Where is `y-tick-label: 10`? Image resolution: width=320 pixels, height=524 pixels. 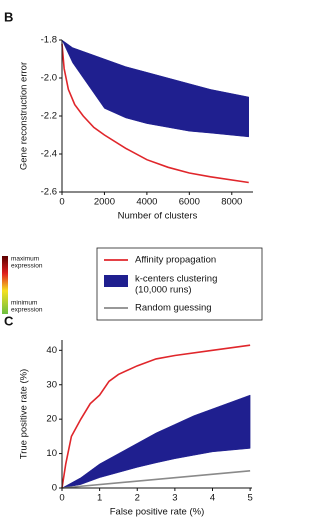 y-tick-label: 10 is located at coordinates (51, 453).